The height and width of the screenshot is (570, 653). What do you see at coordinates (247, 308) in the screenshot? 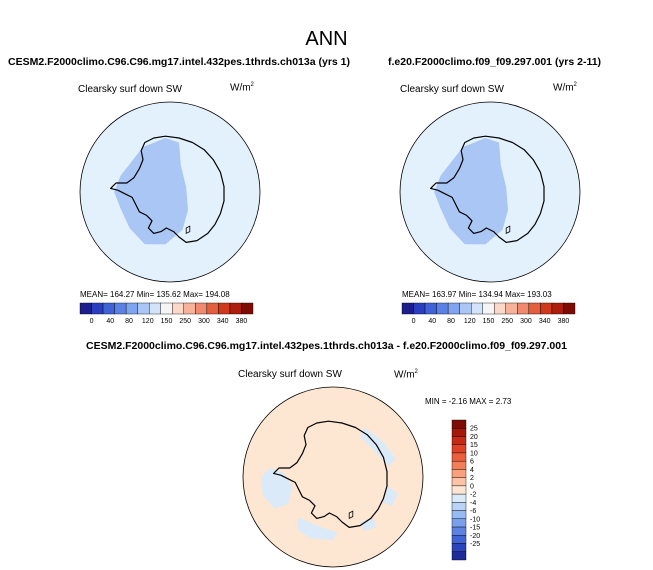
I see `panel-1-colorbar-box` at bounding box center [247, 308].